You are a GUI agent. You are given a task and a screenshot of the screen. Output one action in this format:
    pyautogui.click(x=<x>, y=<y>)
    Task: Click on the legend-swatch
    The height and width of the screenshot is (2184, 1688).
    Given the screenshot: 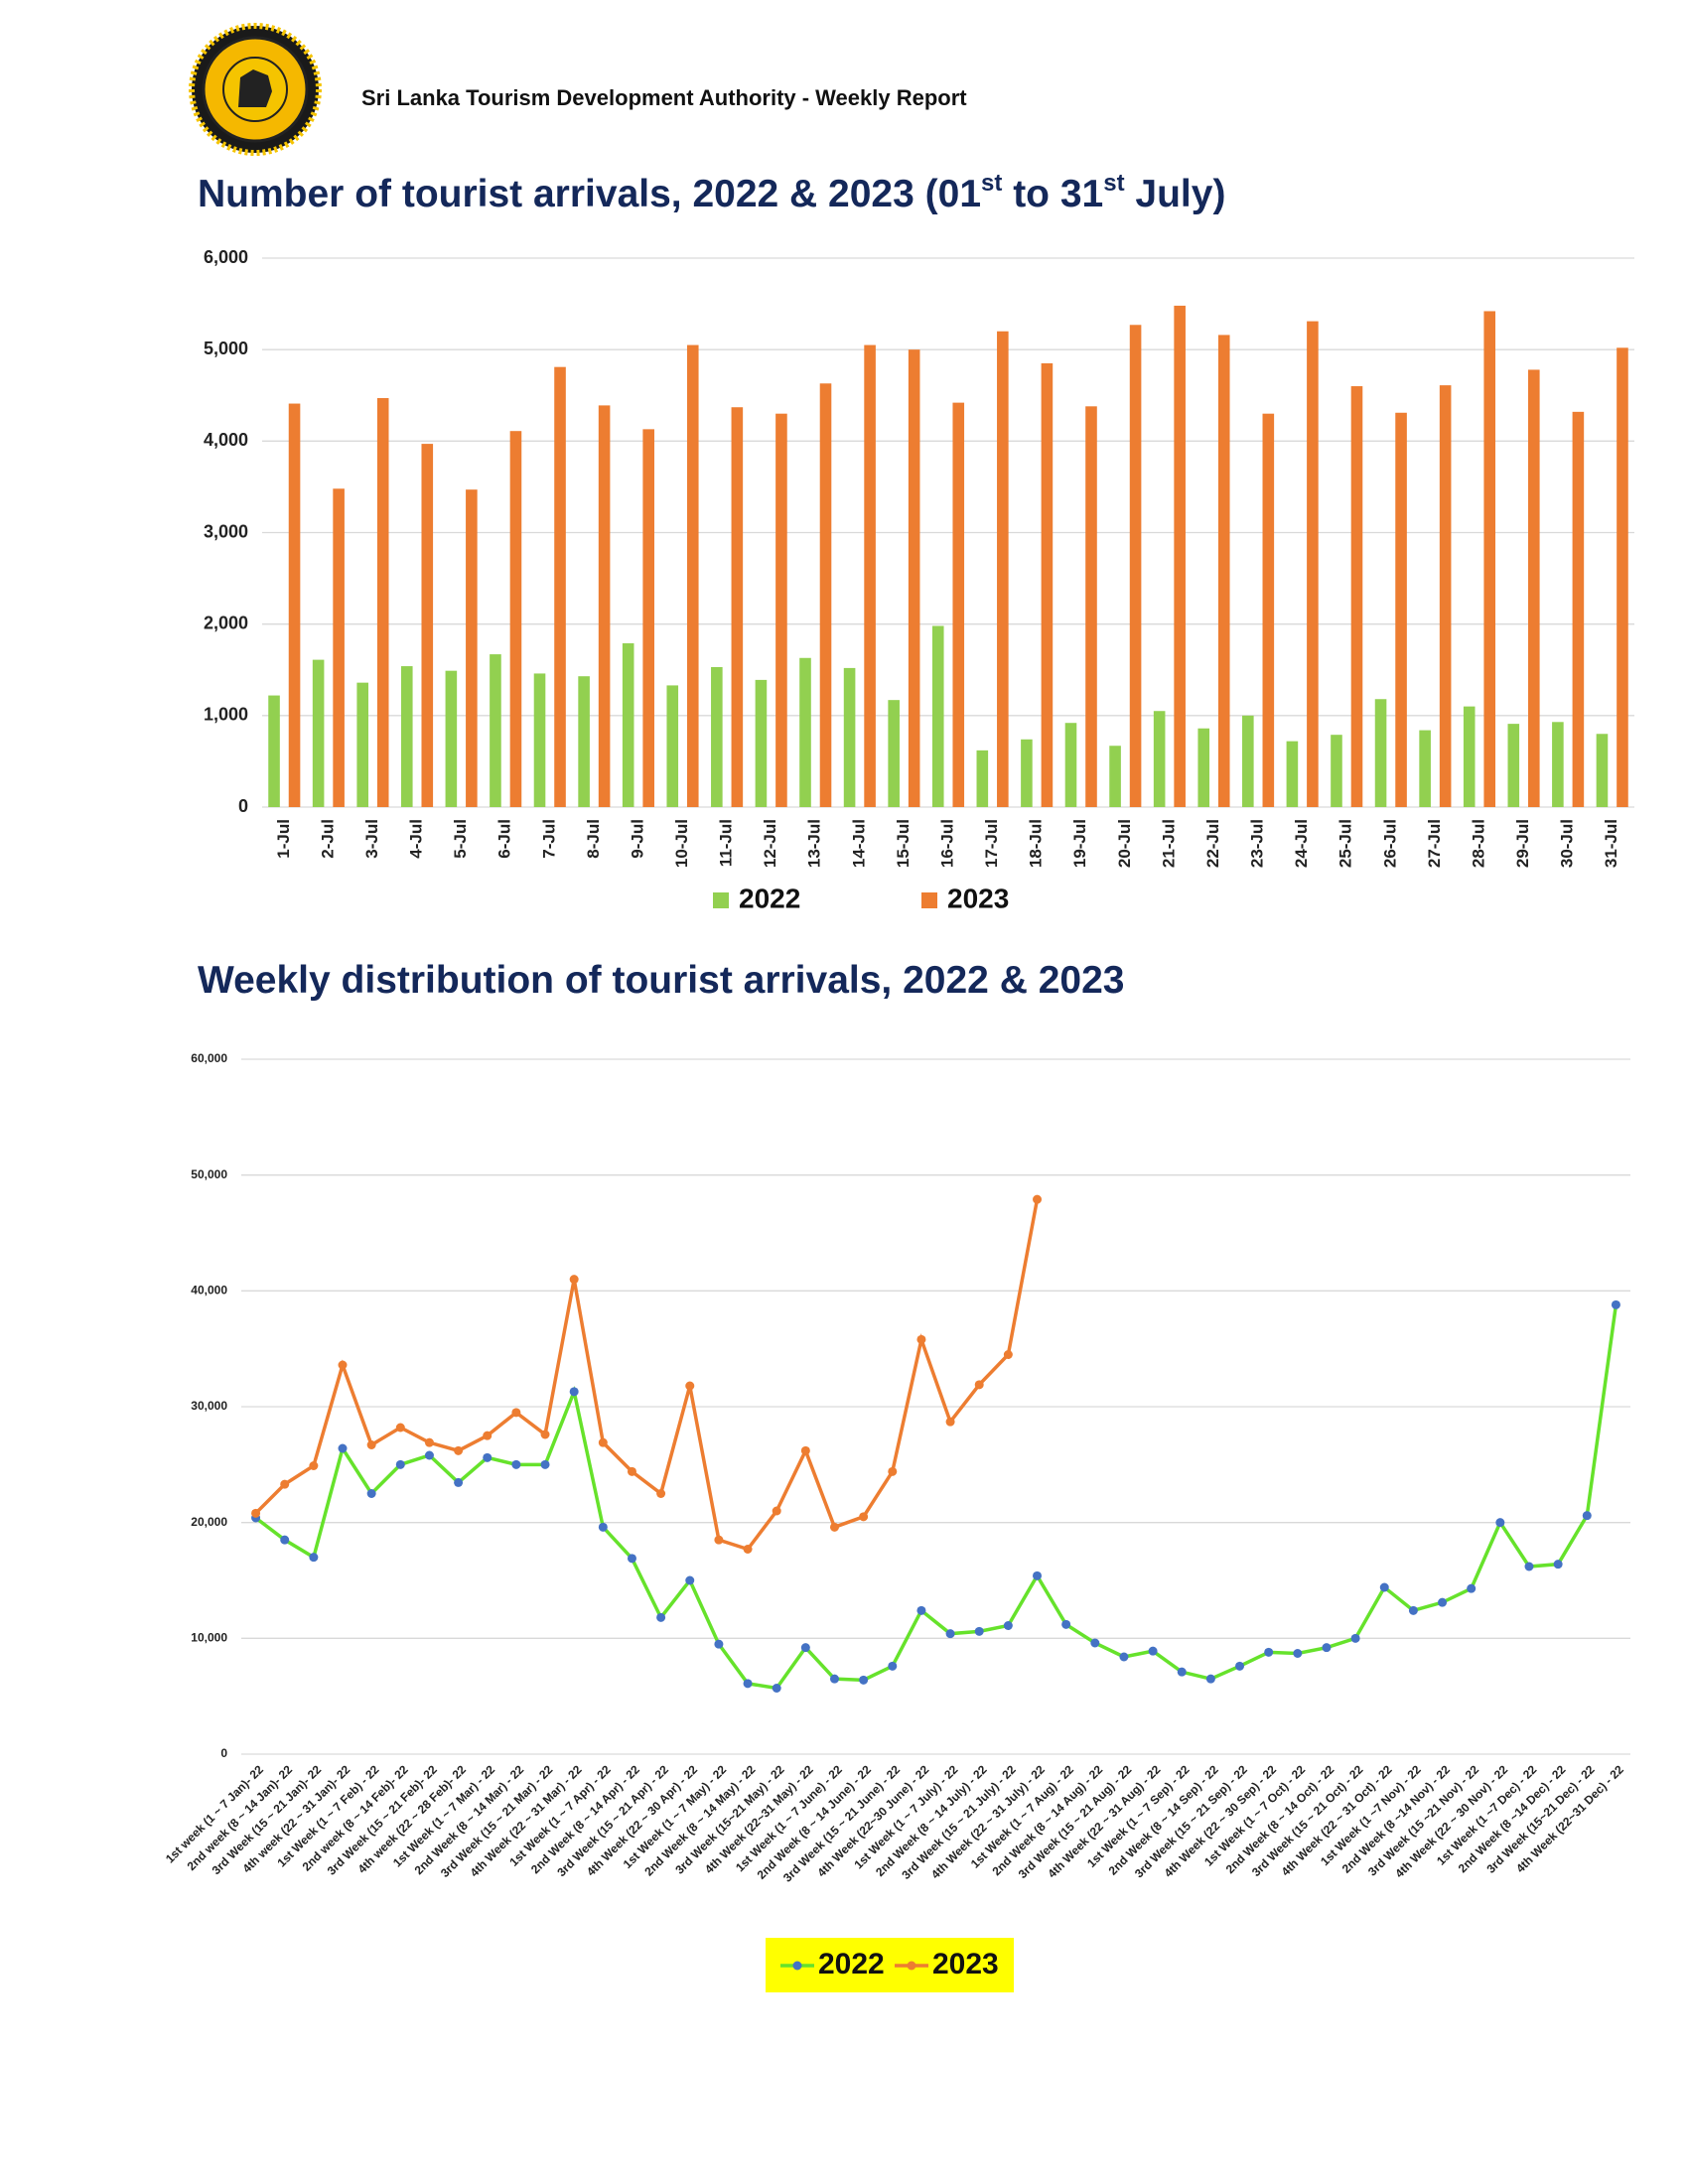 What is the action you would take?
    pyautogui.click(x=929, y=900)
    